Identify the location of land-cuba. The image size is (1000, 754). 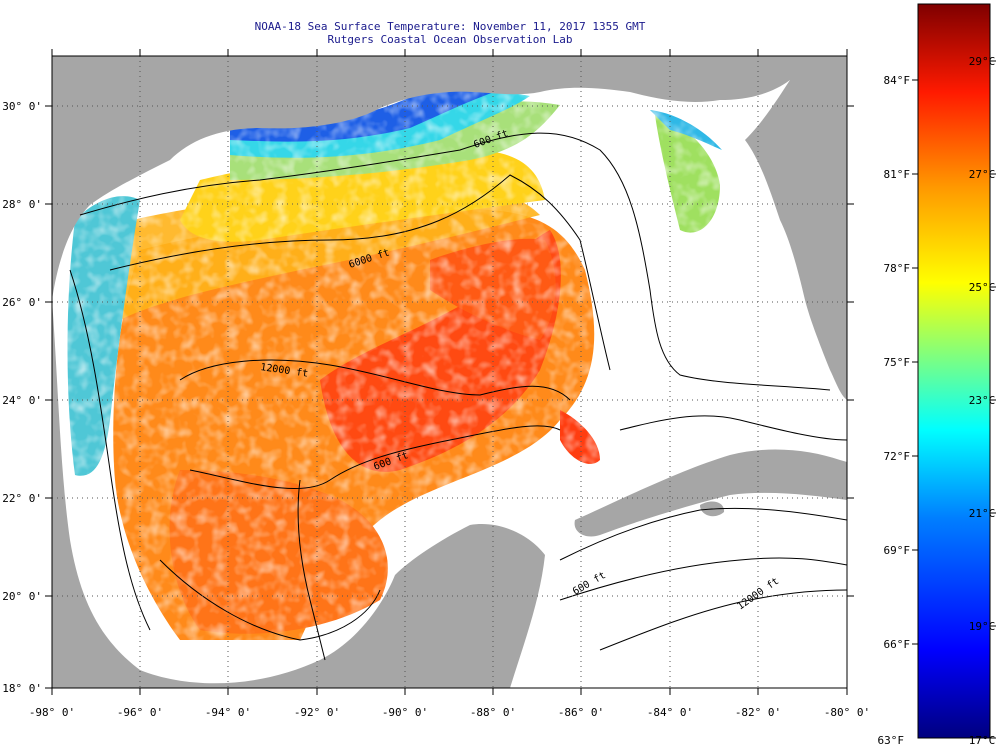
(710, 493).